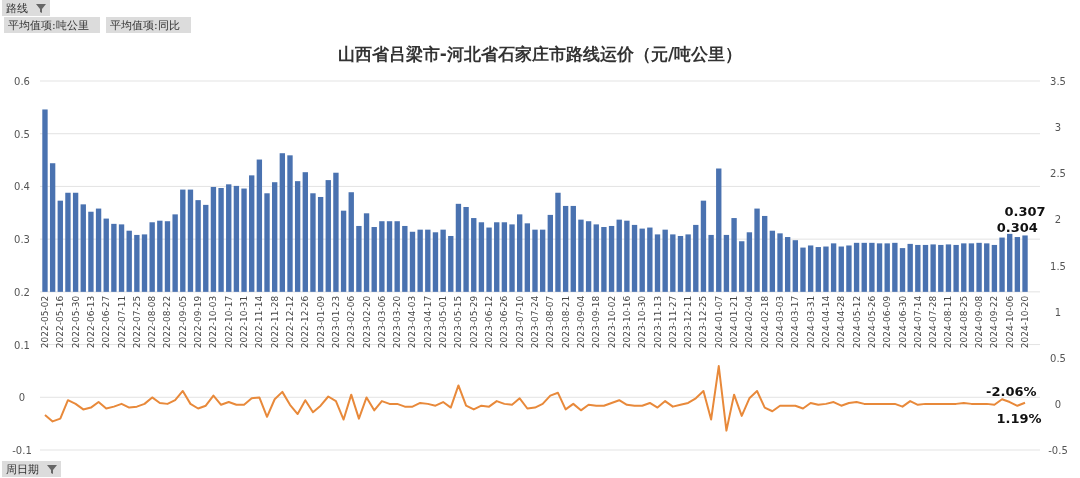 This screenshot has width=1080, height=478. What do you see at coordinates (979, 322) in the screenshot?
I see `x-tick-label: 2024-09-08` at bounding box center [979, 322].